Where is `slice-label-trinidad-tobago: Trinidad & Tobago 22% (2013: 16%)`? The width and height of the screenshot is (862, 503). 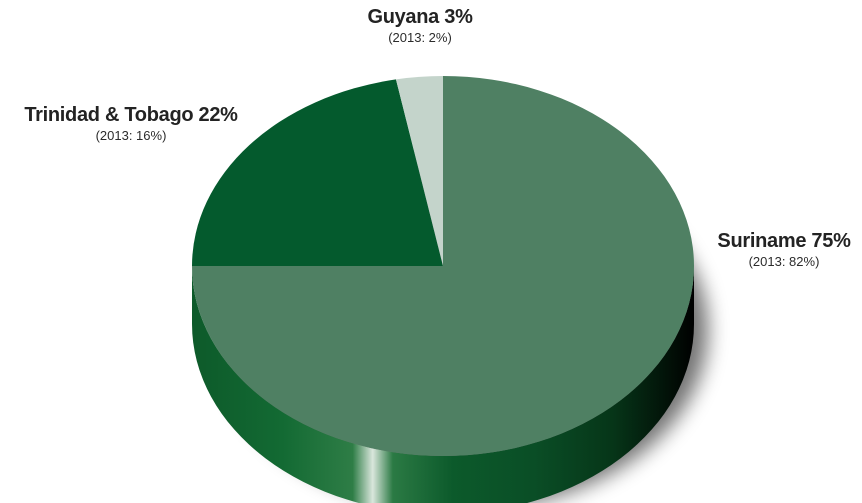
slice-label-trinidad-tobago: Trinidad & Tobago 22% (2013: 16%) is located at coordinates (131, 123).